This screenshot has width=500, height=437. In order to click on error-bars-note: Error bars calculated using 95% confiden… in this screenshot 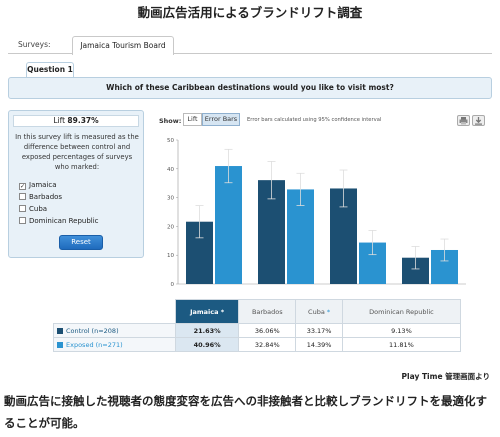, I will do `click(314, 120)`.